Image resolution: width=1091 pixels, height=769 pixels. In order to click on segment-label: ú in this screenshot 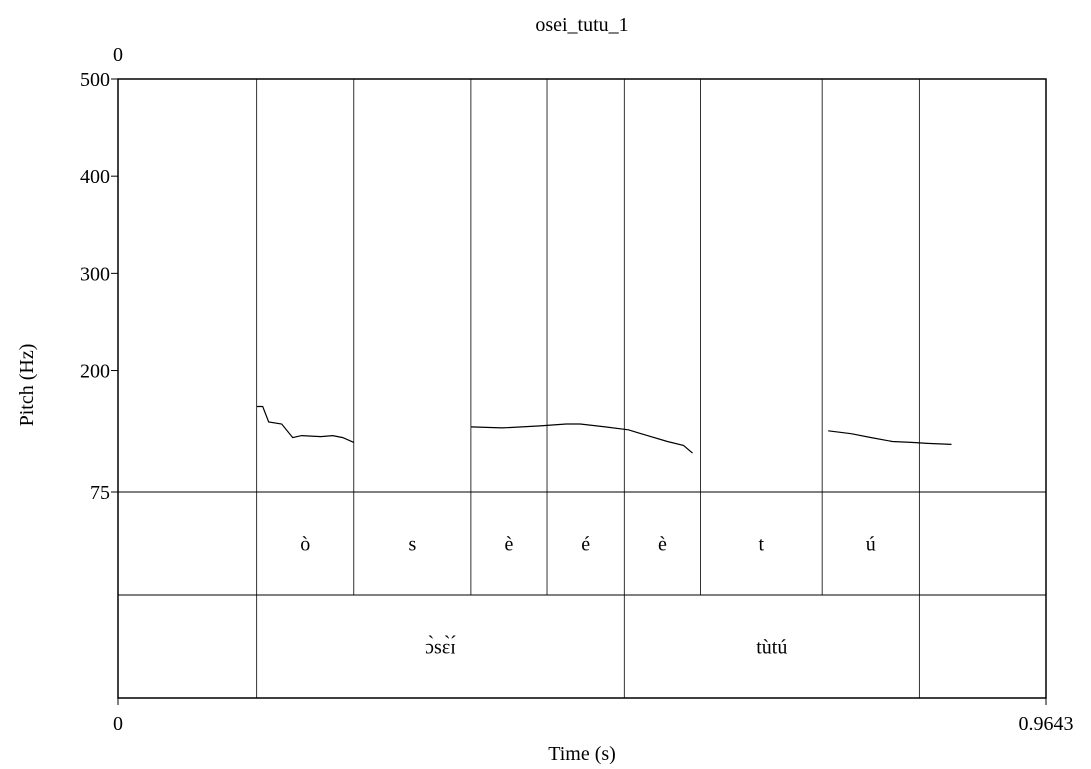, I will do `click(871, 545)`.